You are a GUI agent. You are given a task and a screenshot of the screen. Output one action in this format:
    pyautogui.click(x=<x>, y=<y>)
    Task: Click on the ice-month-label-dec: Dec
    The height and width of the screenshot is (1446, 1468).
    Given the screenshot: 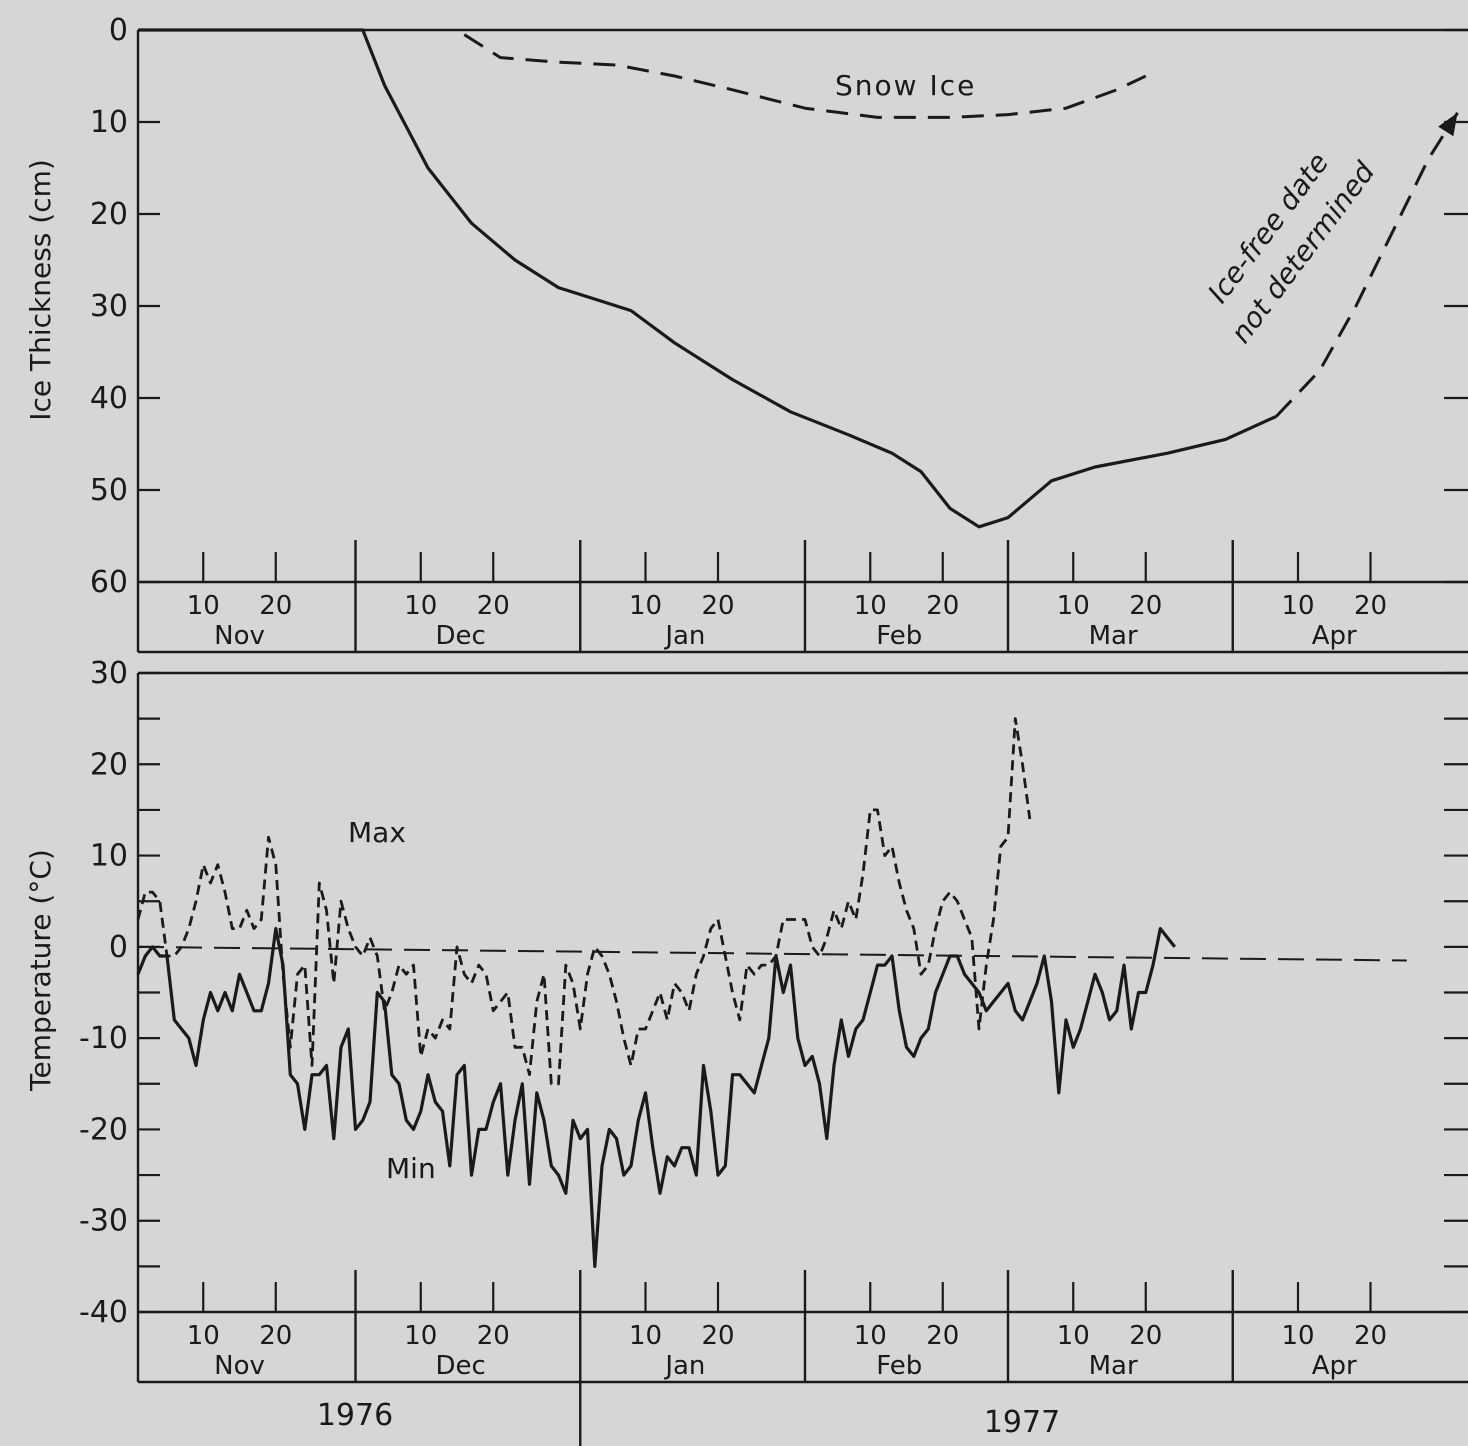 What is the action you would take?
    pyautogui.click(x=460, y=636)
    